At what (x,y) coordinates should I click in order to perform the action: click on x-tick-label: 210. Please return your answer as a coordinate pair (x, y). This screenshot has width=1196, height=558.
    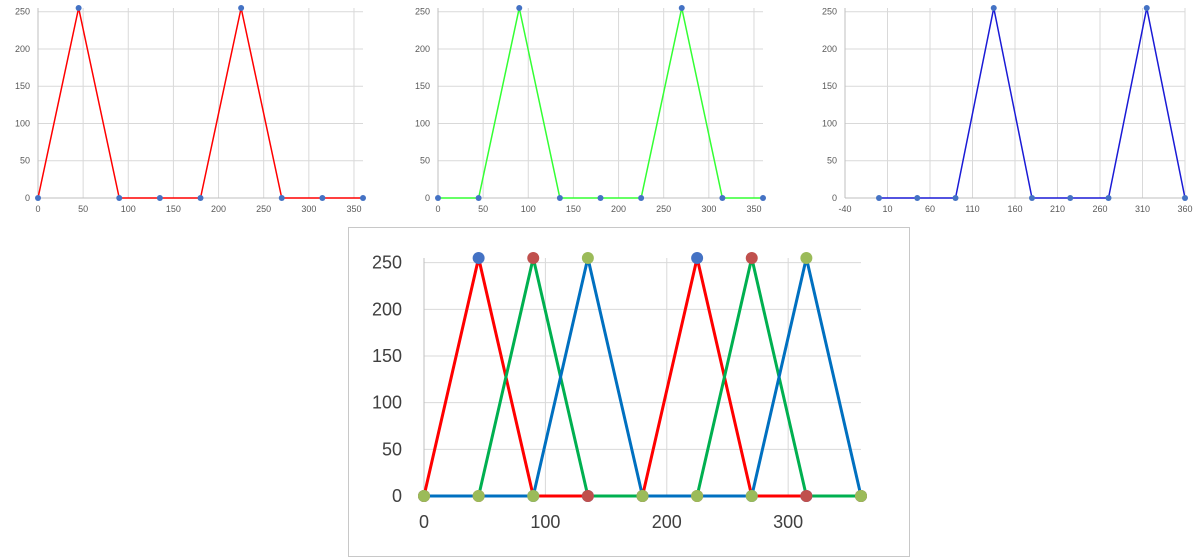
    Looking at the image, I should click on (1057, 209).